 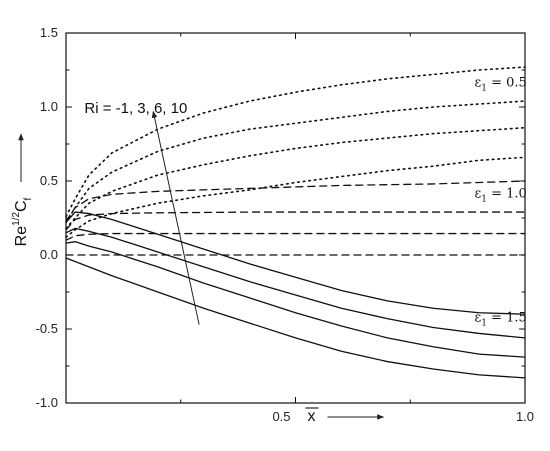 I want to click on ri-arrow, so click(x=175, y=217).